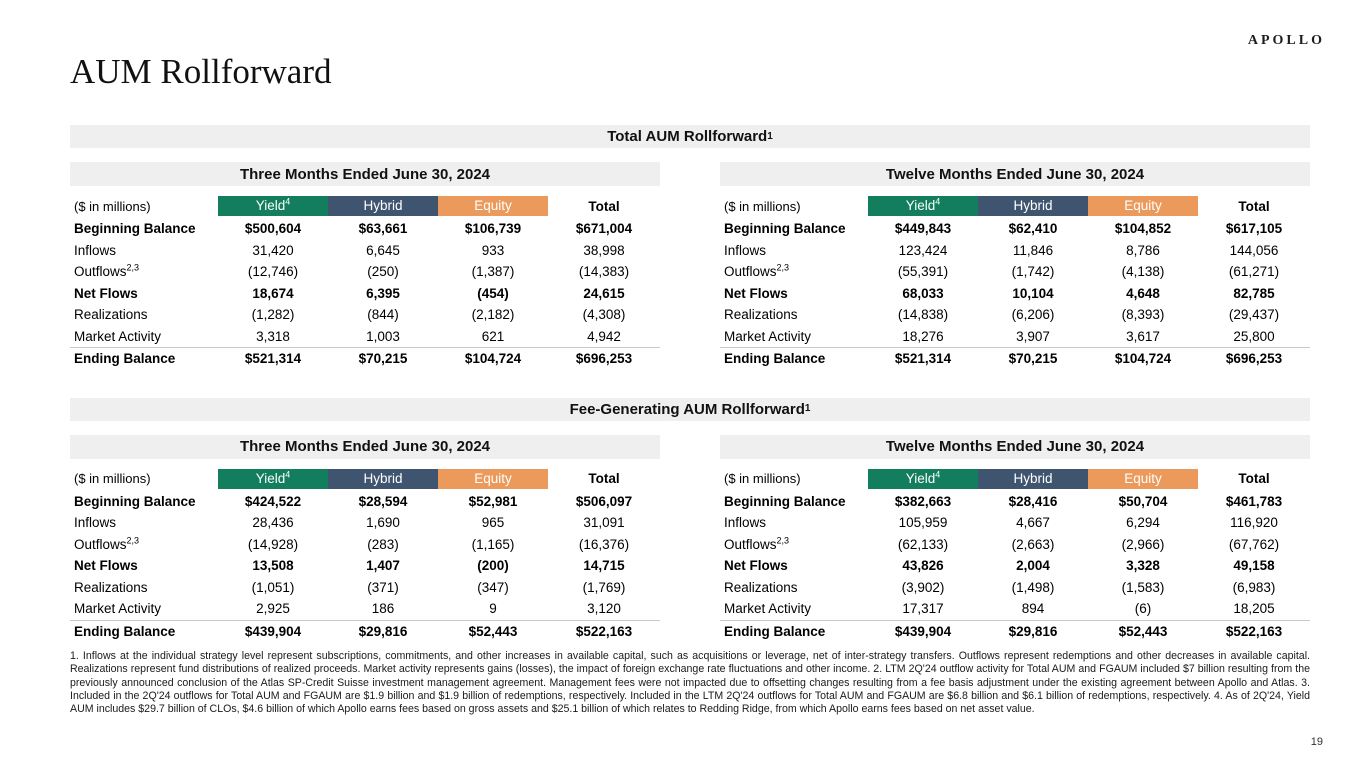  I want to click on period-header: Three Months Ended June 30, 2024, so click(365, 446).